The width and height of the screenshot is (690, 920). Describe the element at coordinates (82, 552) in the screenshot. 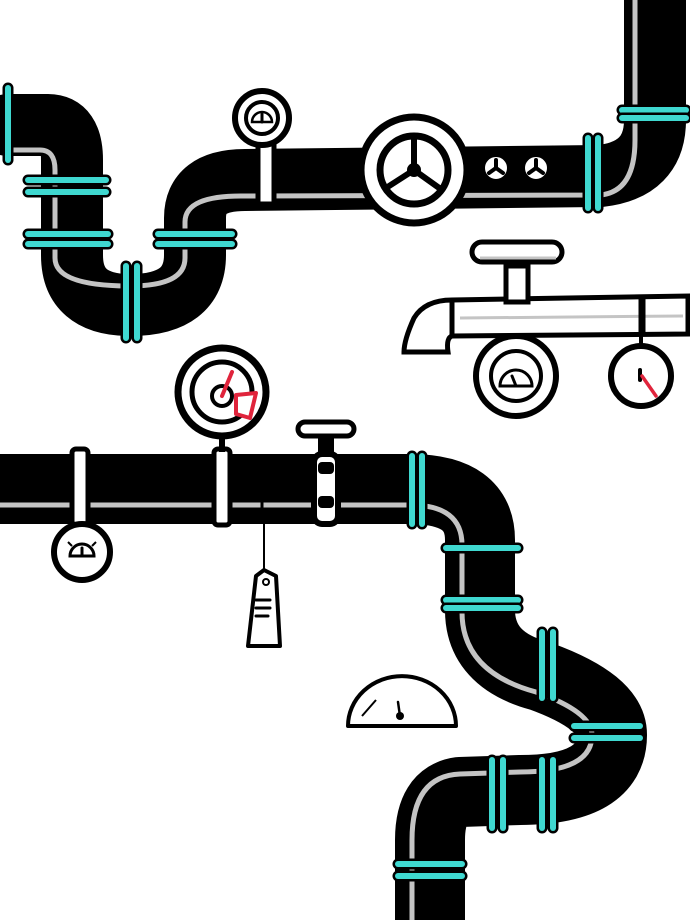

I see `hanging-gauge-lower-left` at that location.